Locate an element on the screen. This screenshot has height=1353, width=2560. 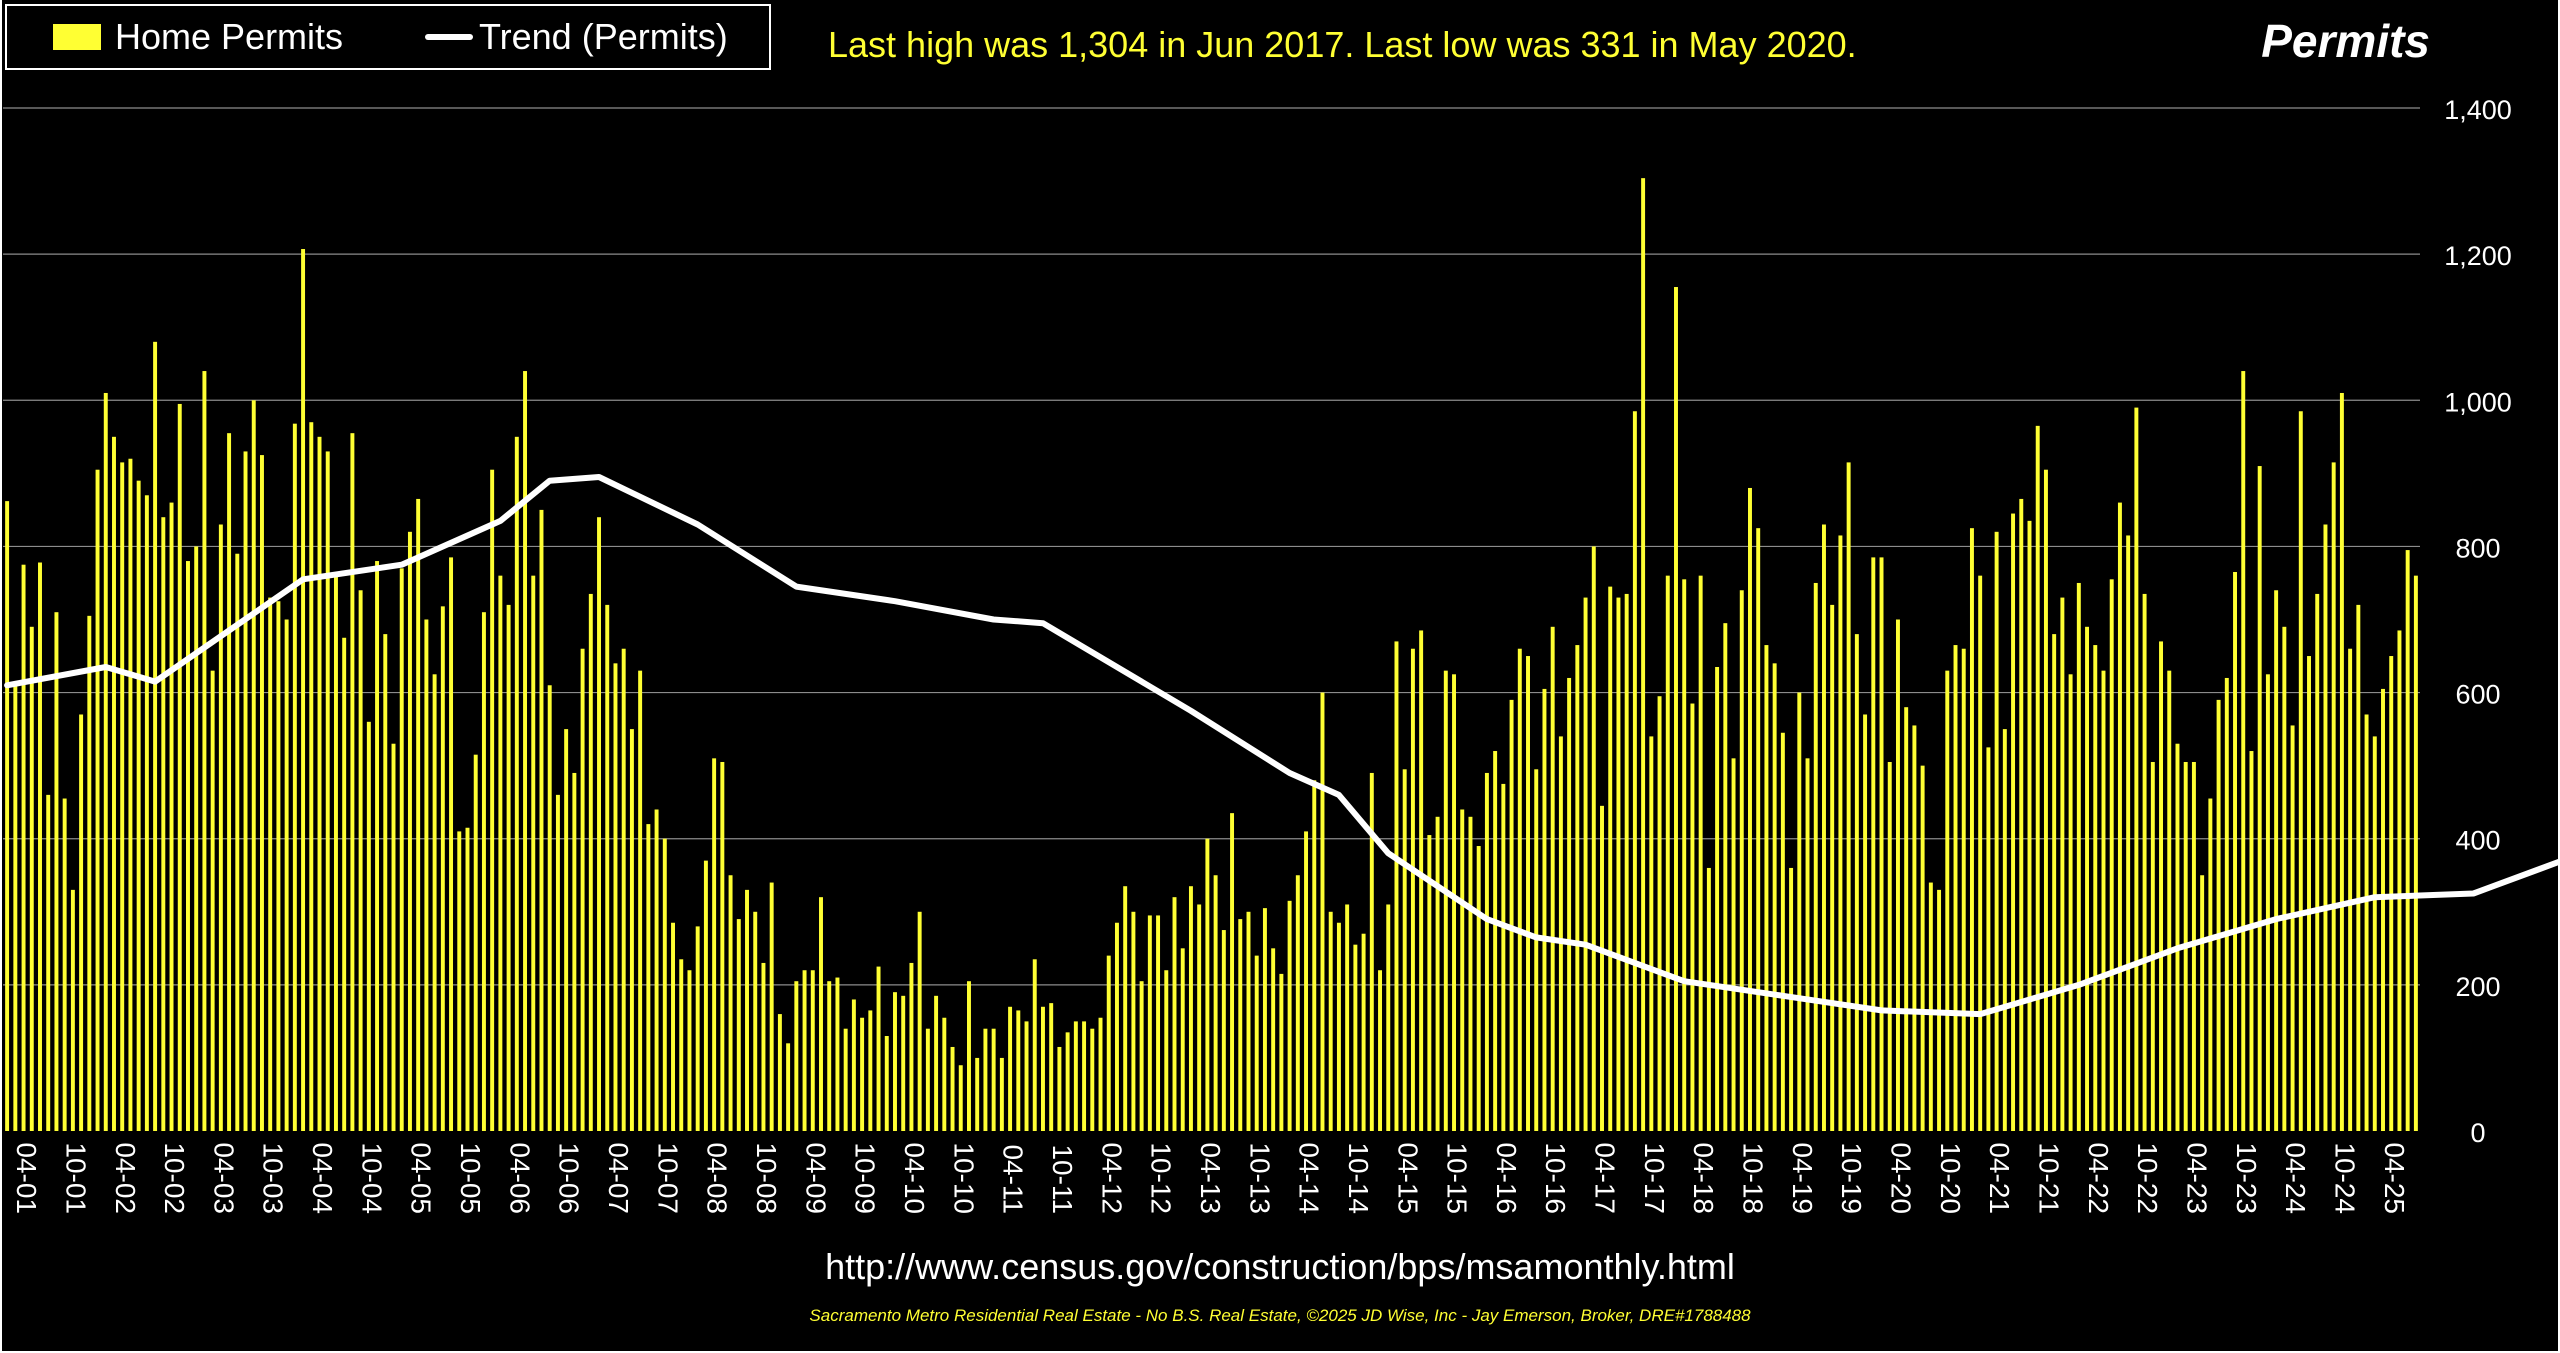
legend: Home Permits Trend (Permits) is located at coordinates (388, 37).